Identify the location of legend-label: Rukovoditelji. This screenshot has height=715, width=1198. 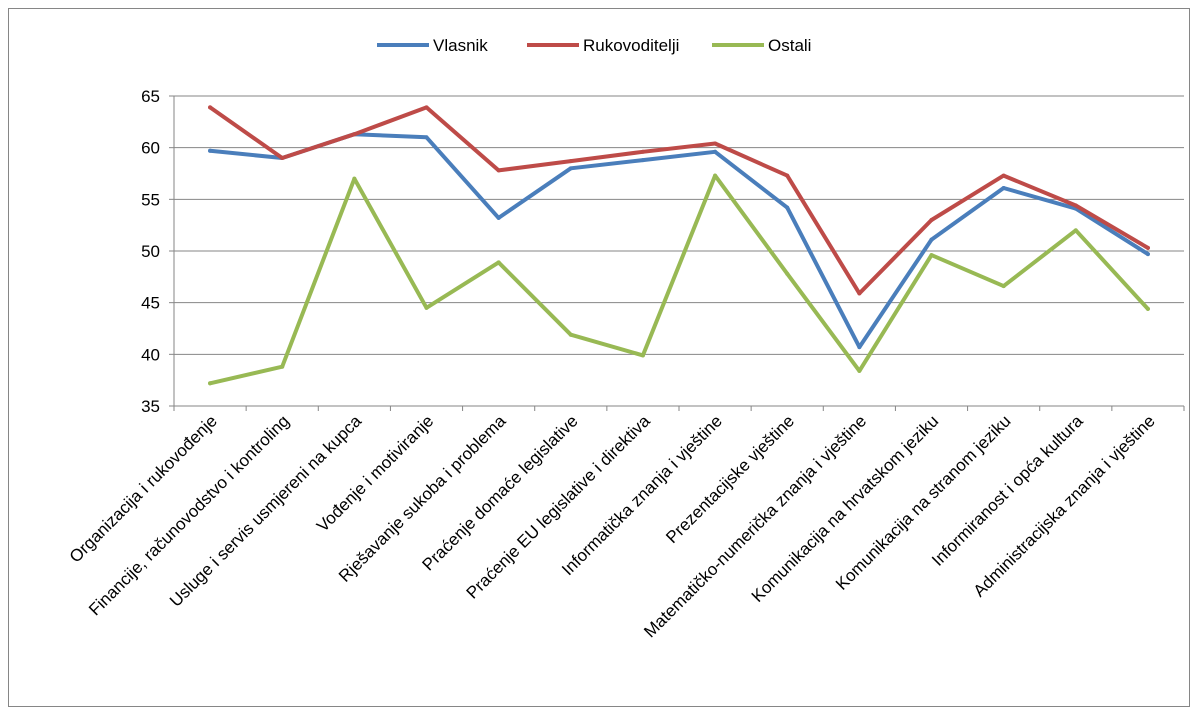
(631, 45).